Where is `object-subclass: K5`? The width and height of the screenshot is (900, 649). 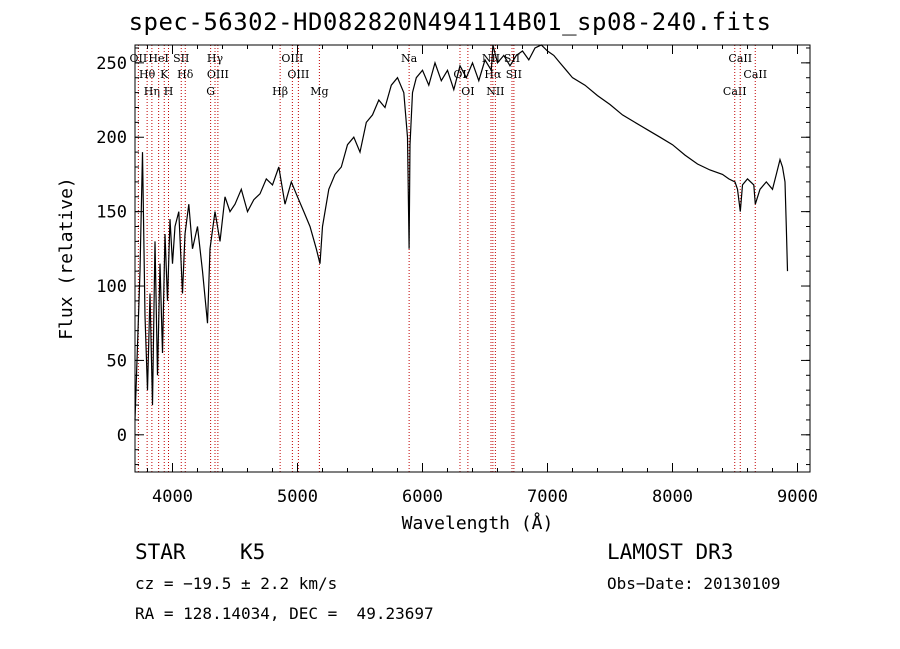 object-subclass: K5 is located at coordinates (253, 552).